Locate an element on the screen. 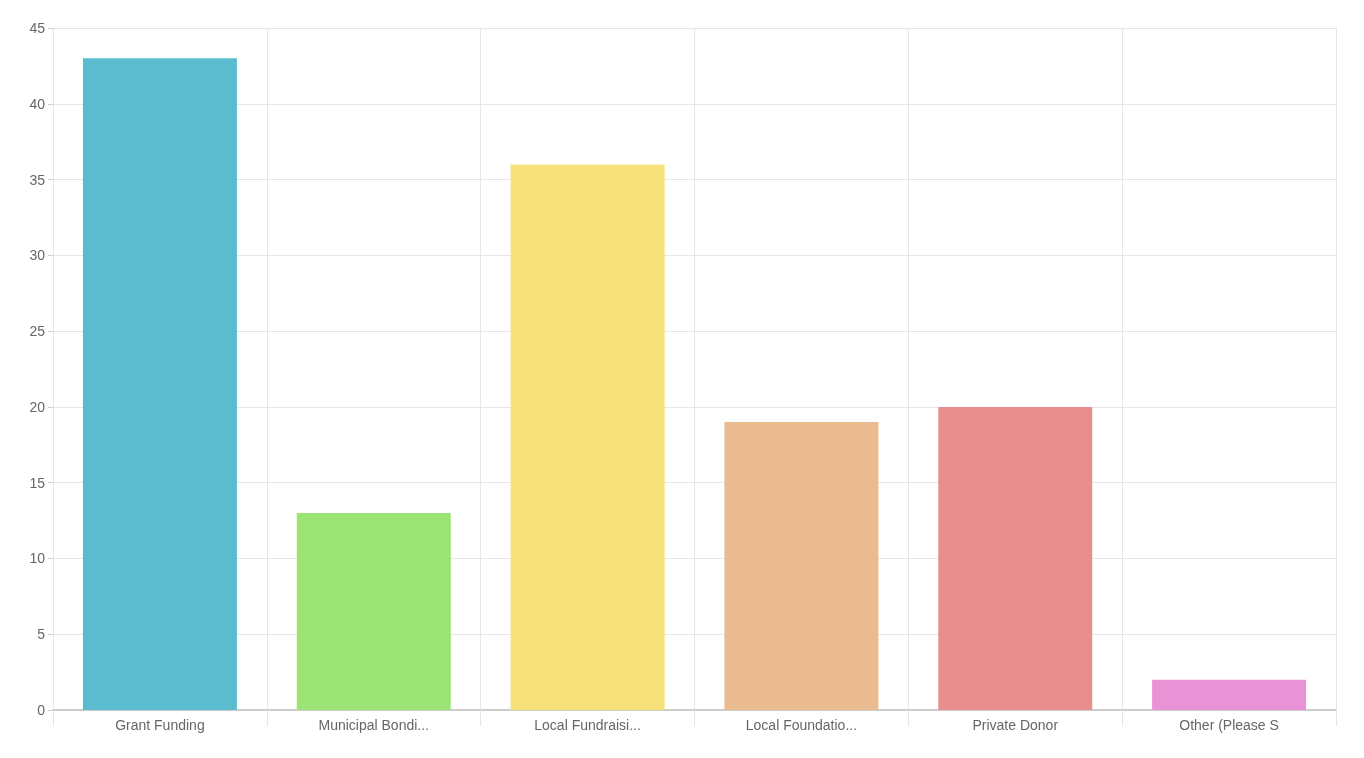  y-tick-label: 15 is located at coordinates (37, 482).